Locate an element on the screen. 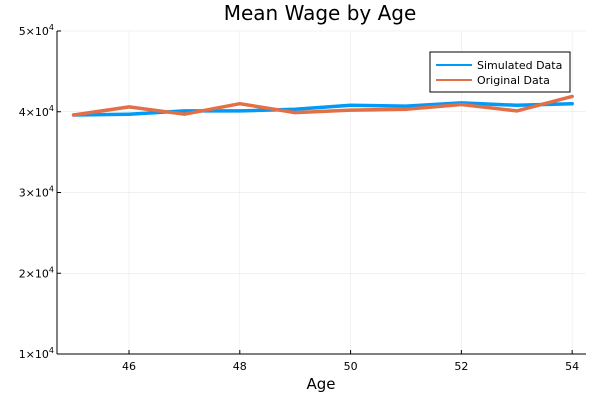  y-tick-label: 1×10⁴ is located at coordinates (36, 353).